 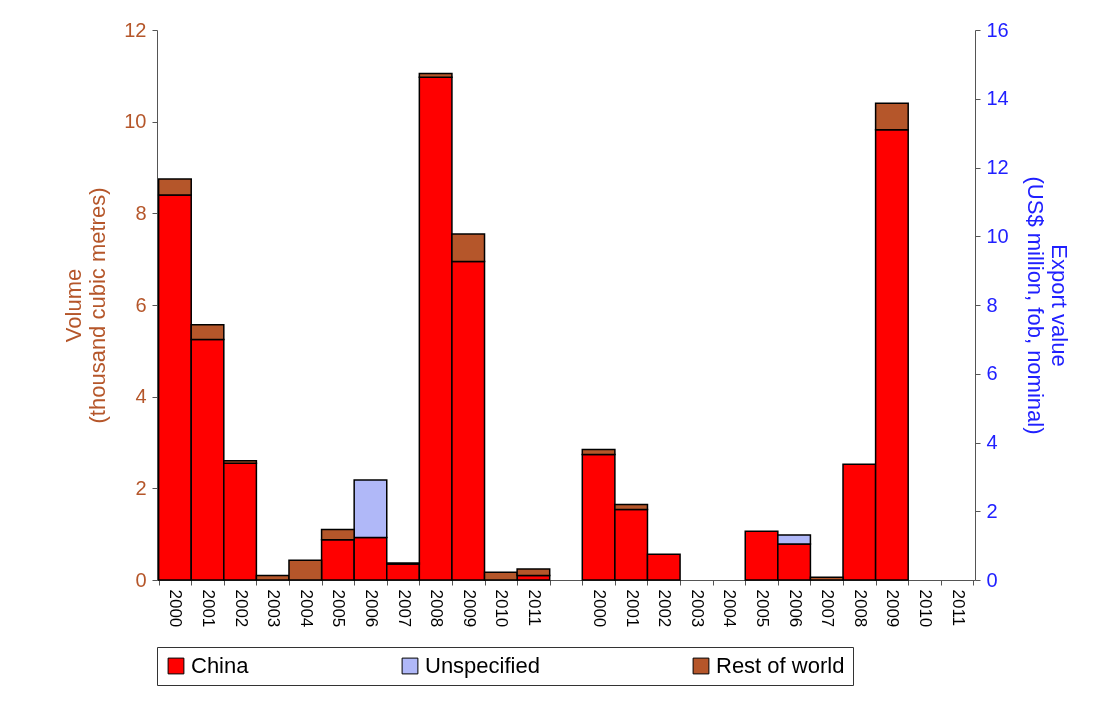 What do you see at coordinates (482, 665) in the screenshot?
I see `legend-label: Unspecified` at bounding box center [482, 665].